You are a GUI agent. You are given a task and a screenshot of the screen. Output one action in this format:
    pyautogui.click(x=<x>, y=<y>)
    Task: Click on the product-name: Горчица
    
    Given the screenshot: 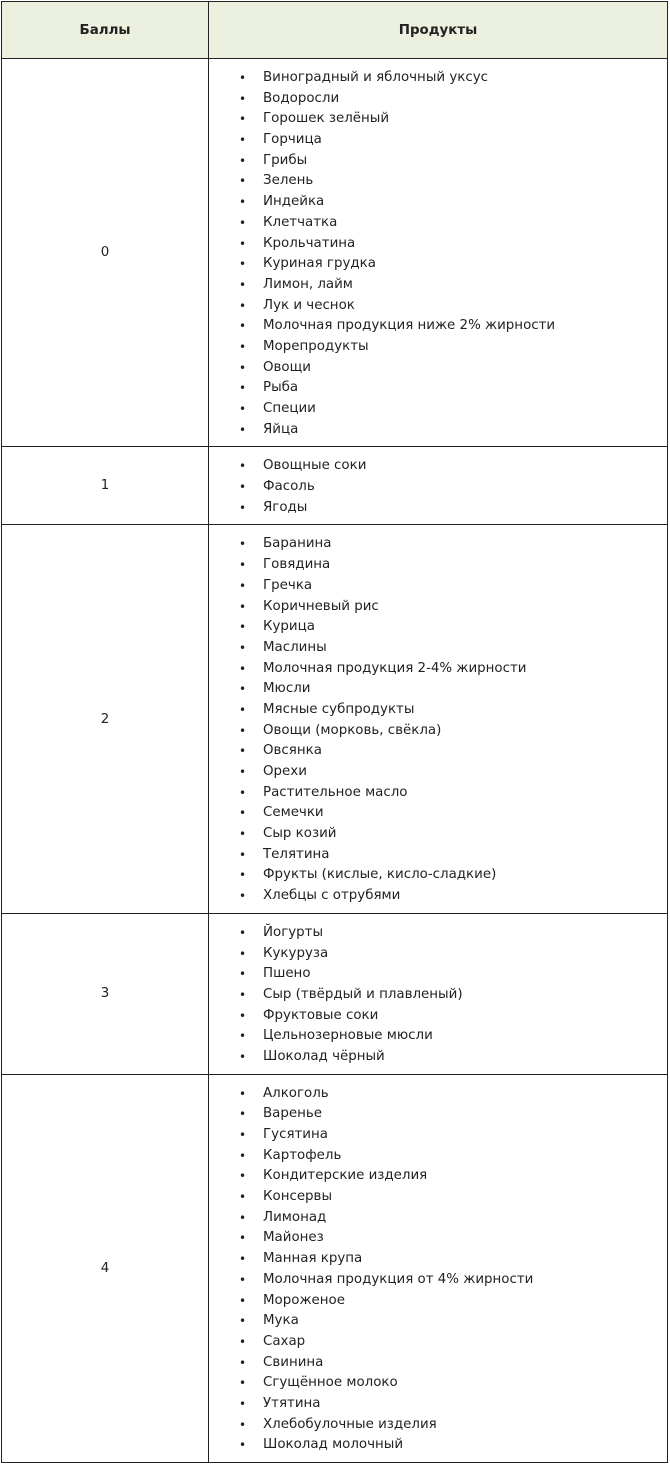 What is the action you would take?
    pyautogui.click(x=292, y=140)
    